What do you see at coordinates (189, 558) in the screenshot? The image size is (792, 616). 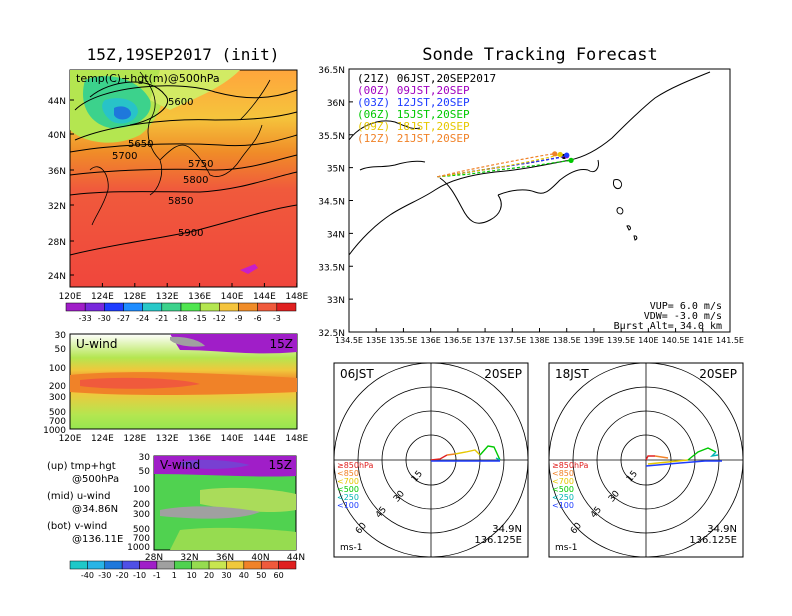 I see `lat-tick-label: 32N` at bounding box center [189, 558].